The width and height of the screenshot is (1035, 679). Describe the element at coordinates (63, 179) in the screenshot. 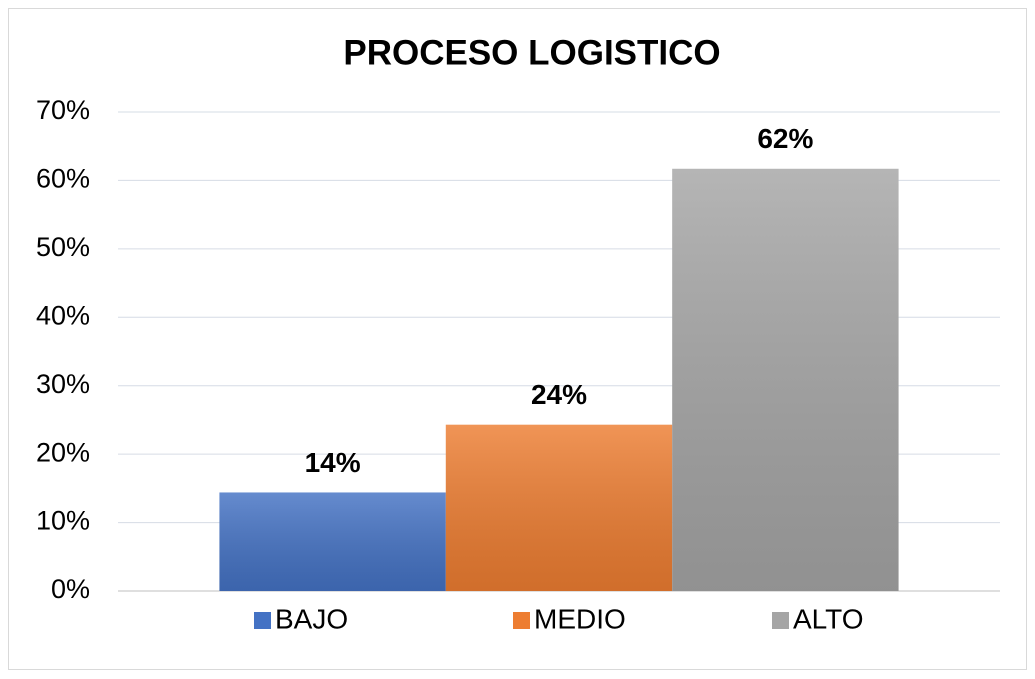

I see `y-tick-label: 60%` at that location.